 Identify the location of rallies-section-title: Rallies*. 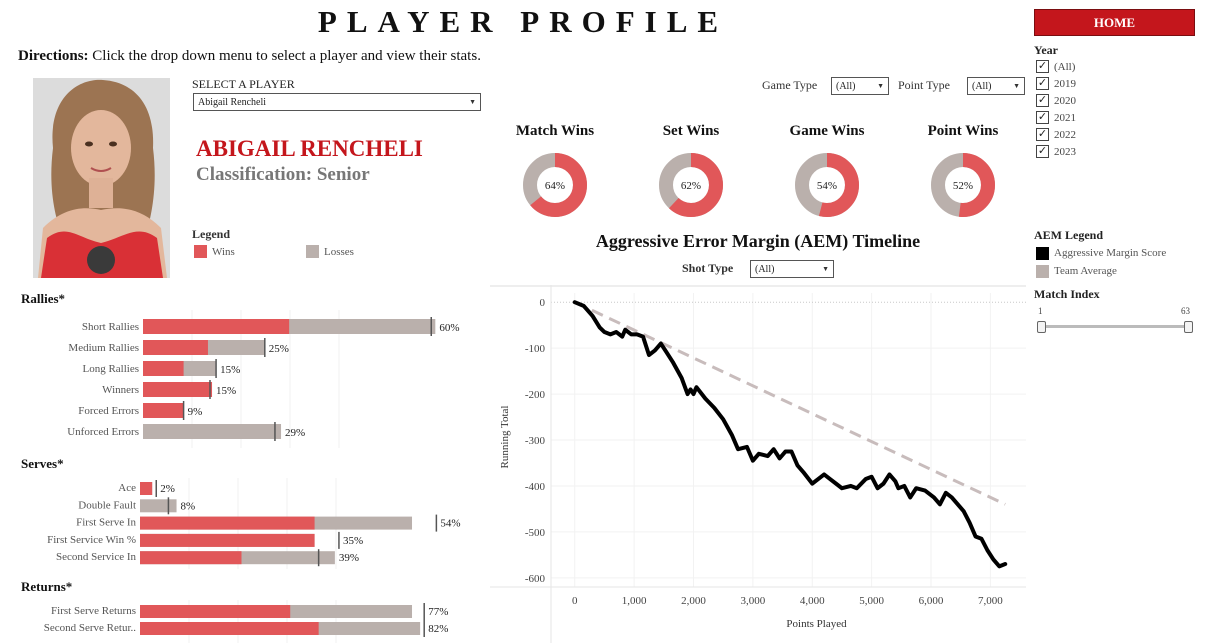
(43, 298).